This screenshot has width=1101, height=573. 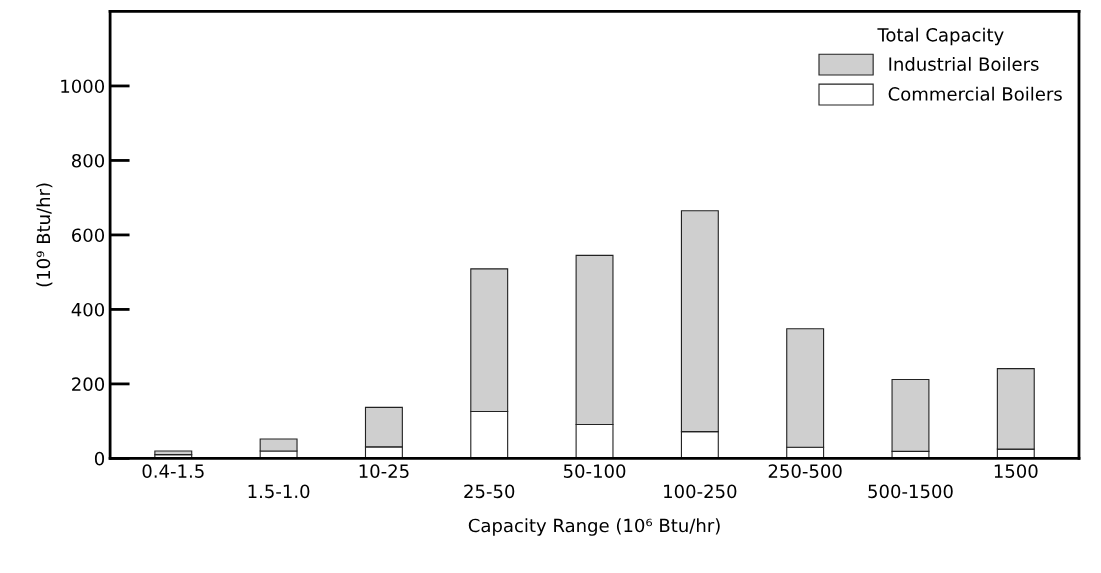 I want to click on legend-label: Industrial Boilers, so click(x=964, y=63).